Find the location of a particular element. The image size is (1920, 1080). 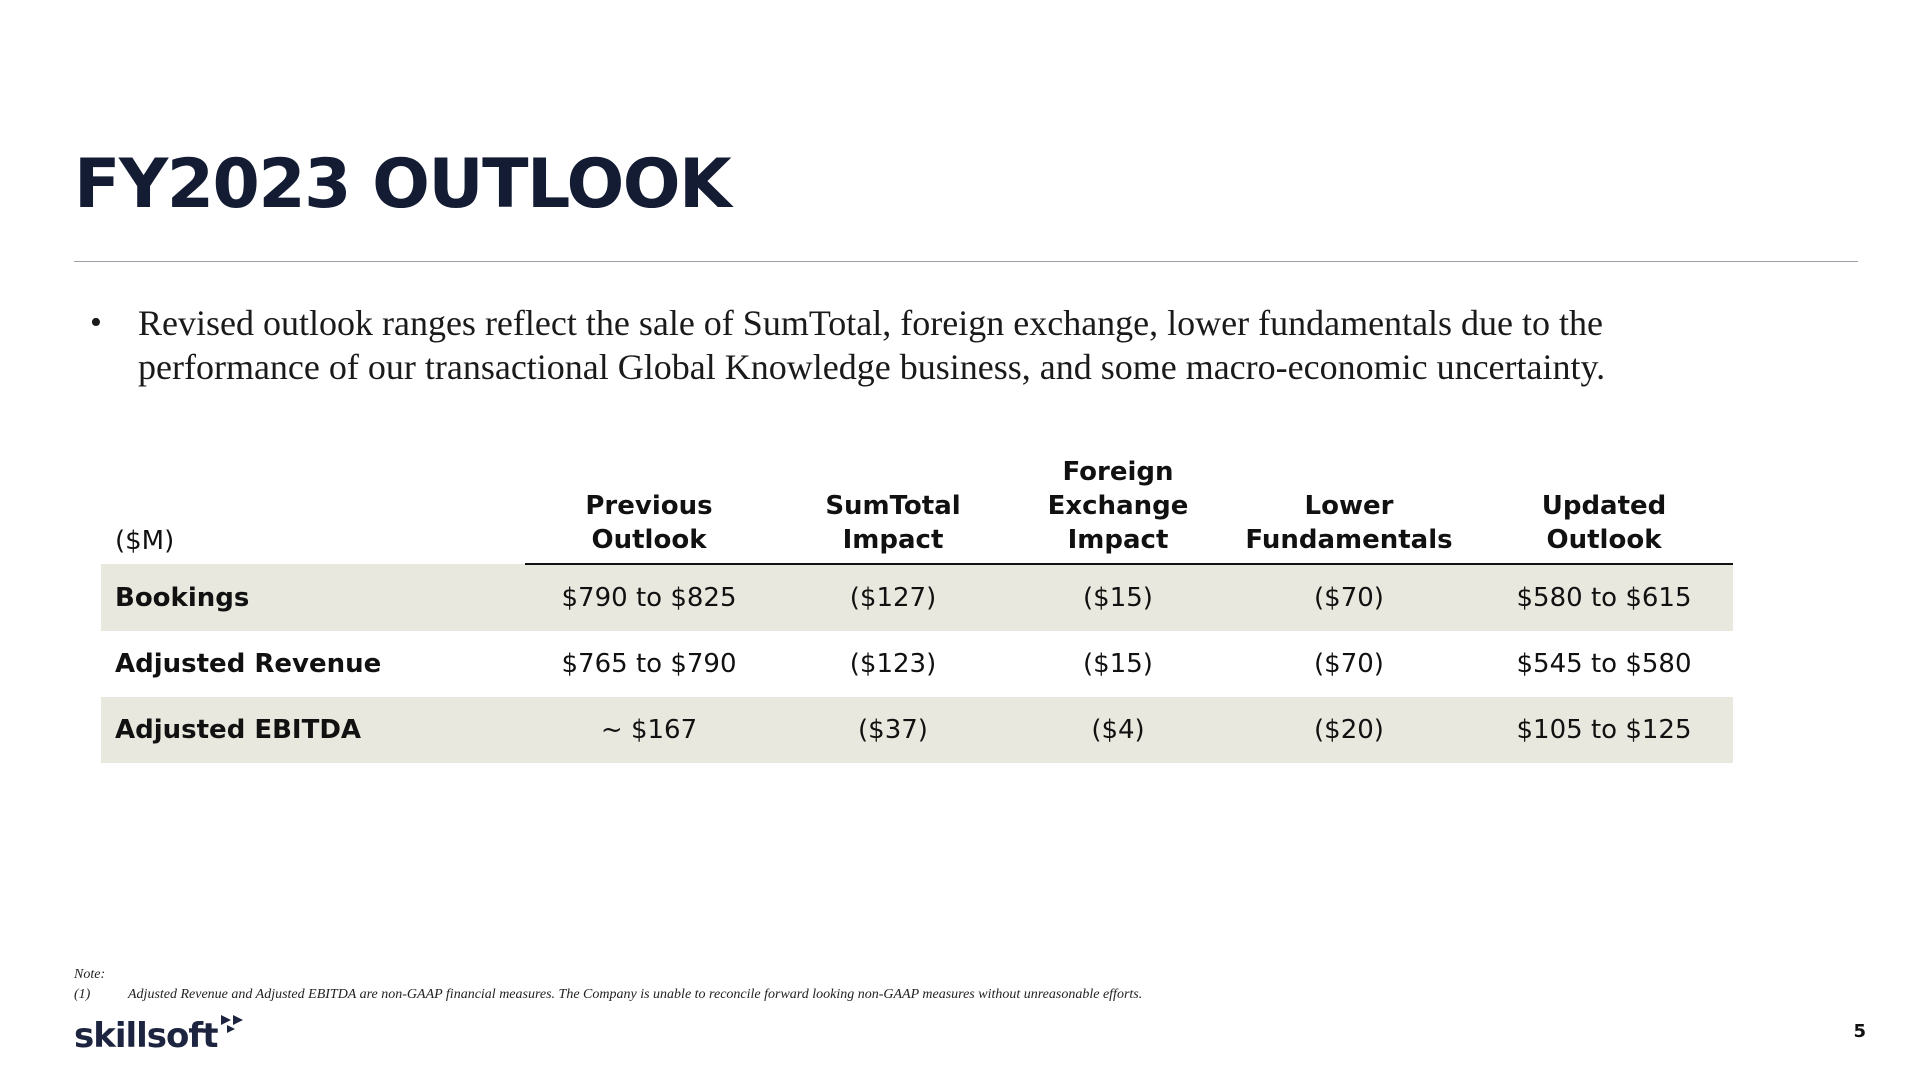

title-divider is located at coordinates (966, 261).